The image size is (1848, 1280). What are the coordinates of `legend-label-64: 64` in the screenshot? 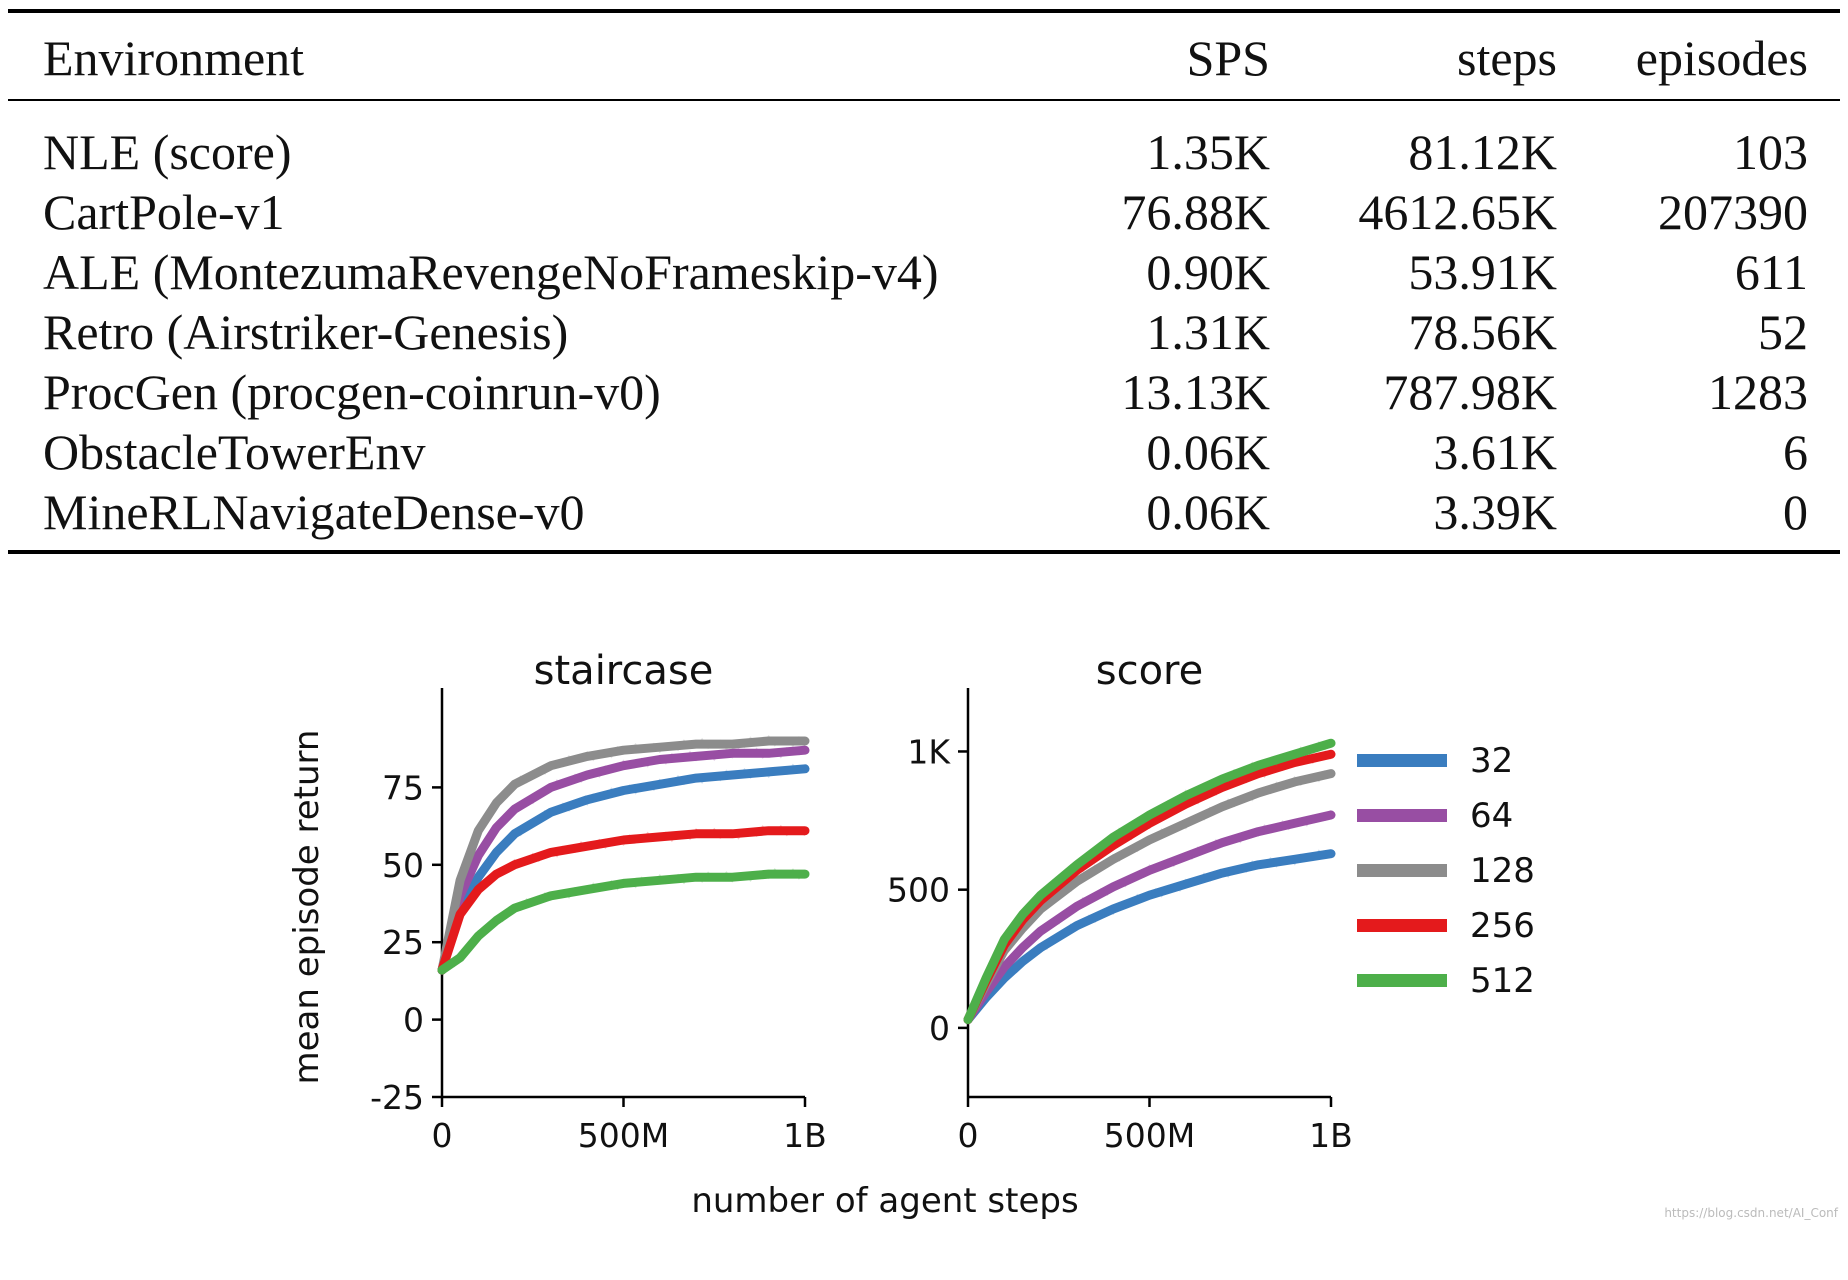 It's located at (1491, 816).